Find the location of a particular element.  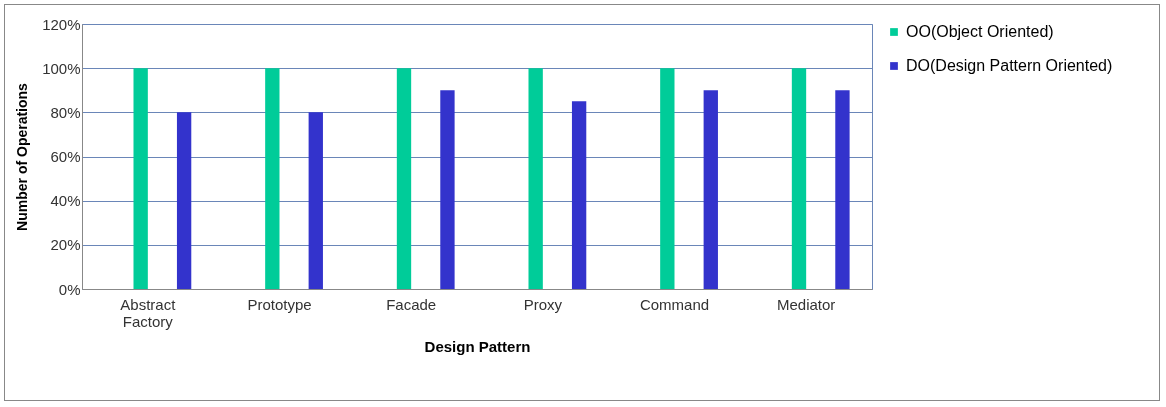

x-tick-label: Command is located at coordinates (674, 304).